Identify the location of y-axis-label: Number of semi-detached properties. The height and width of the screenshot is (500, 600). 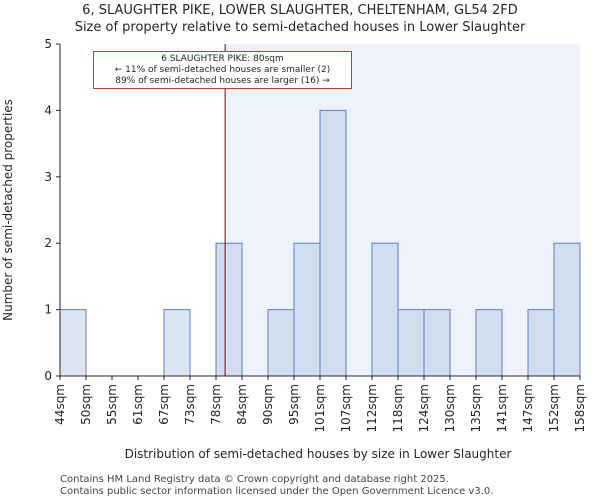
(8, 210).